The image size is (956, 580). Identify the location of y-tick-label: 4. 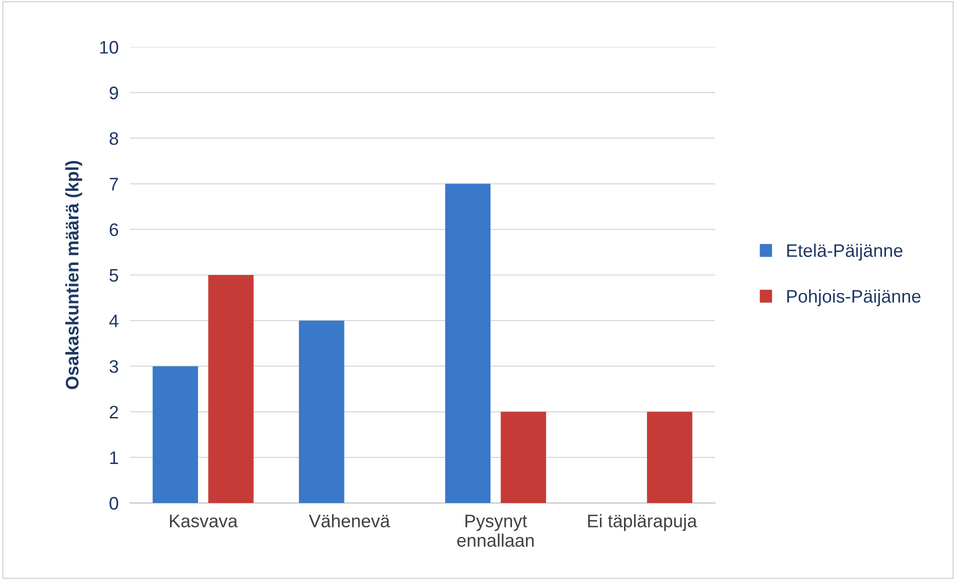
(113, 321).